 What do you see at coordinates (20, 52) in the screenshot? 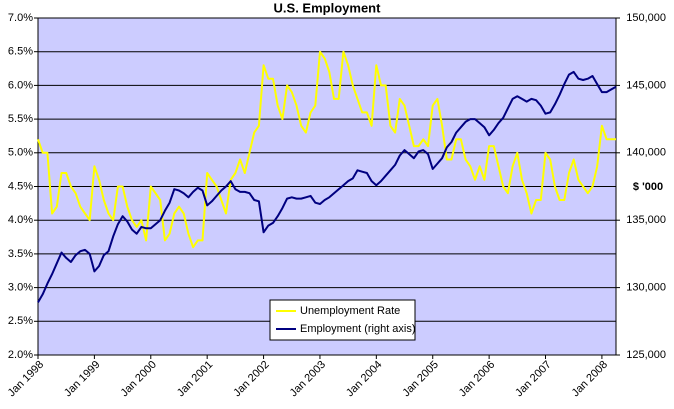
I see `y-tick-label: 6.5%` at bounding box center [20, 52].